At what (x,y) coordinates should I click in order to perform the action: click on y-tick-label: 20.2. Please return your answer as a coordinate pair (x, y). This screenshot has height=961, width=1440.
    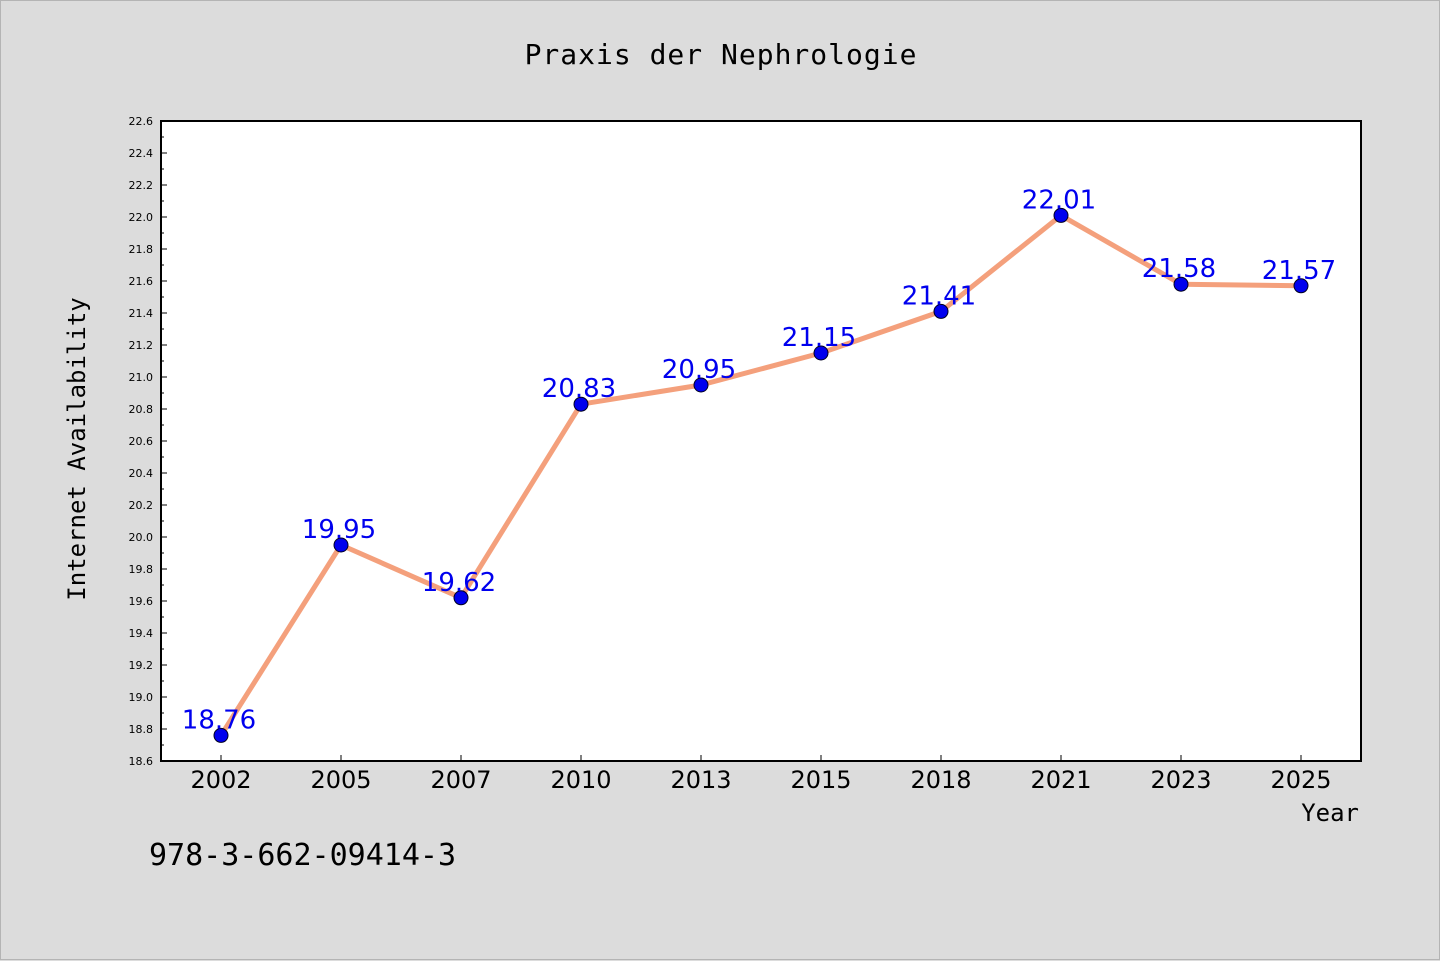
    Looking at the image, I should click on (141, 505).